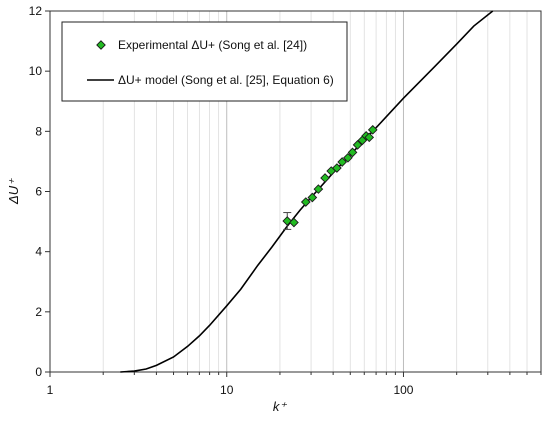  Describe the element at coordinates (227, 390) in the screenshot. I see `x-tick-label: 10` at that location.